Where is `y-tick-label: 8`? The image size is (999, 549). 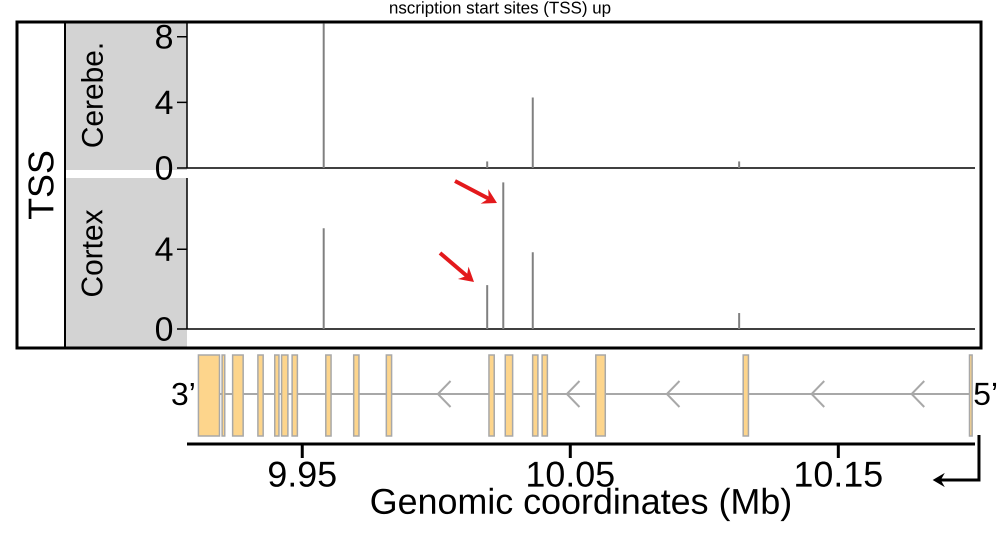 y-tick-label: 8 is located at coordinates (164, 36).